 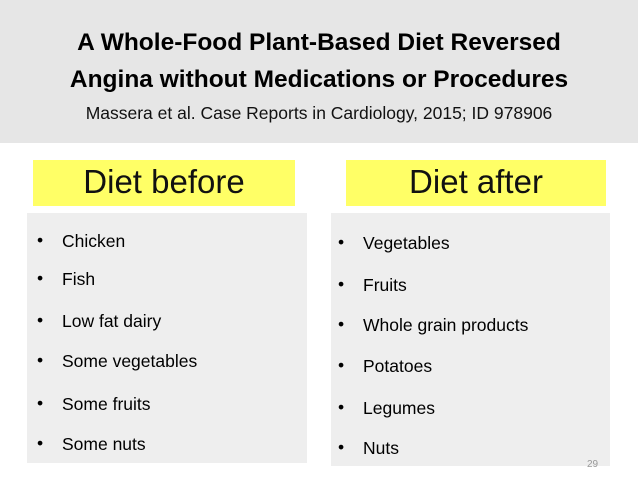 I want to click on list-item: Fruits, so click(x=385, y=285).